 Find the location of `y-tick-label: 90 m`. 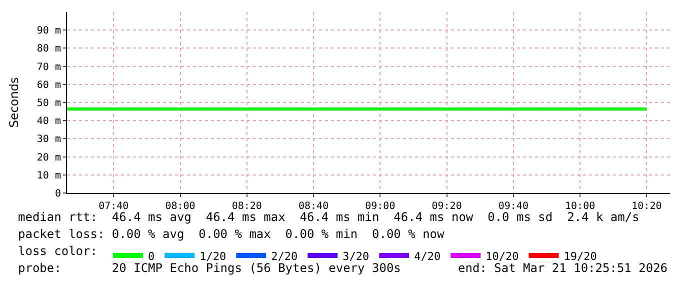

y-tick-label: 90 m is located at coordinates (48, 31).